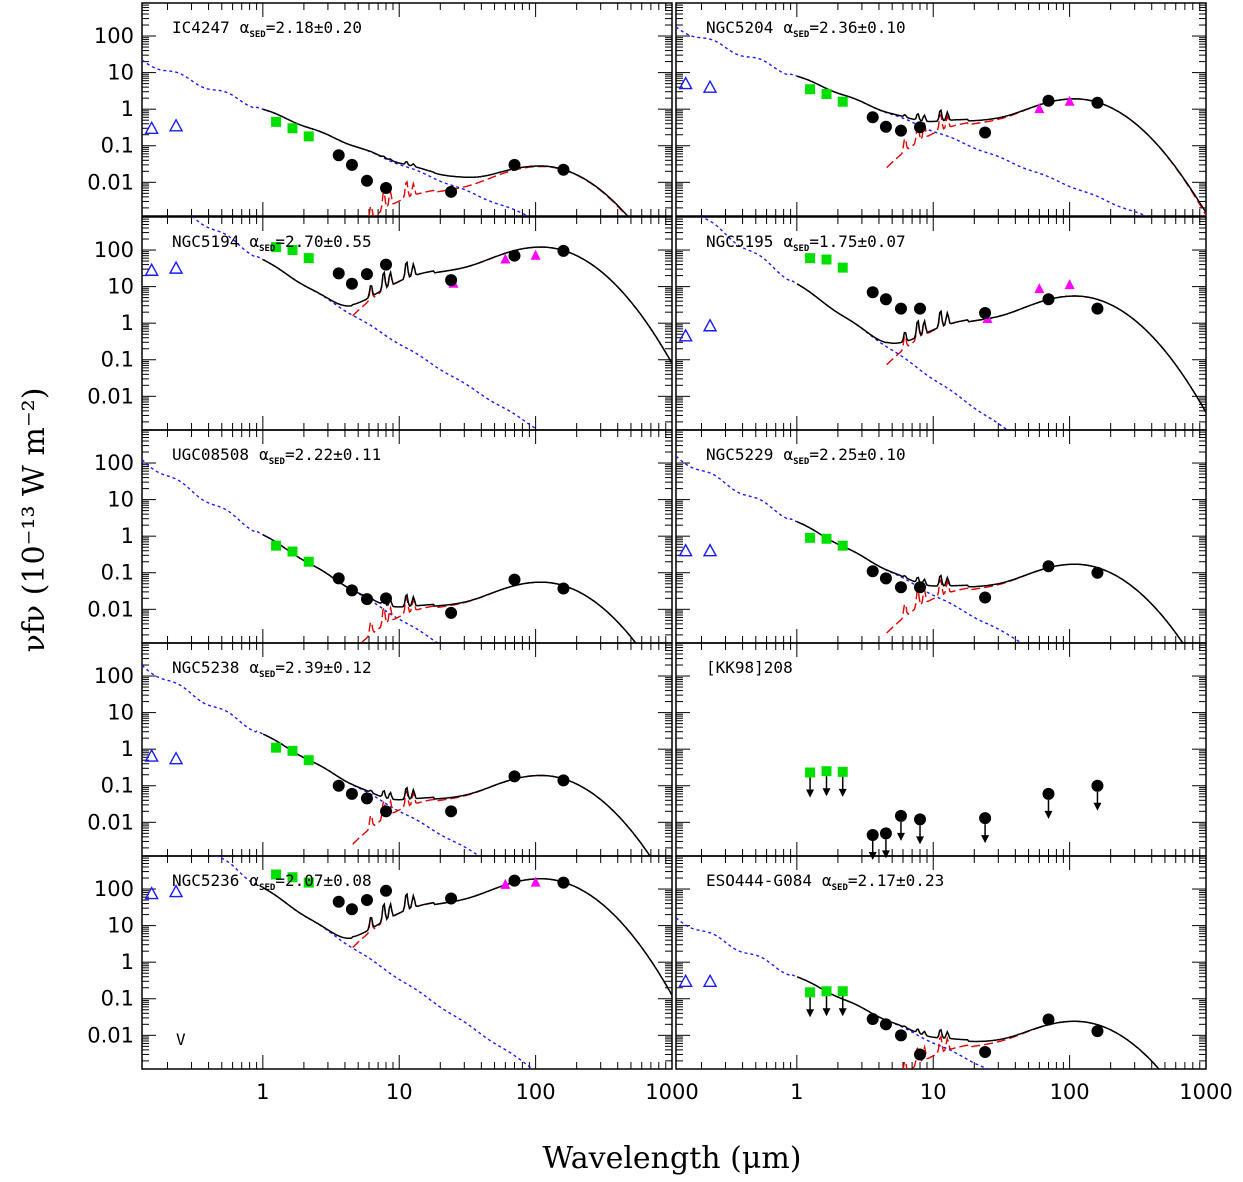  I want to click on alpha-value: =1.75±0.07, so click(857, 241).